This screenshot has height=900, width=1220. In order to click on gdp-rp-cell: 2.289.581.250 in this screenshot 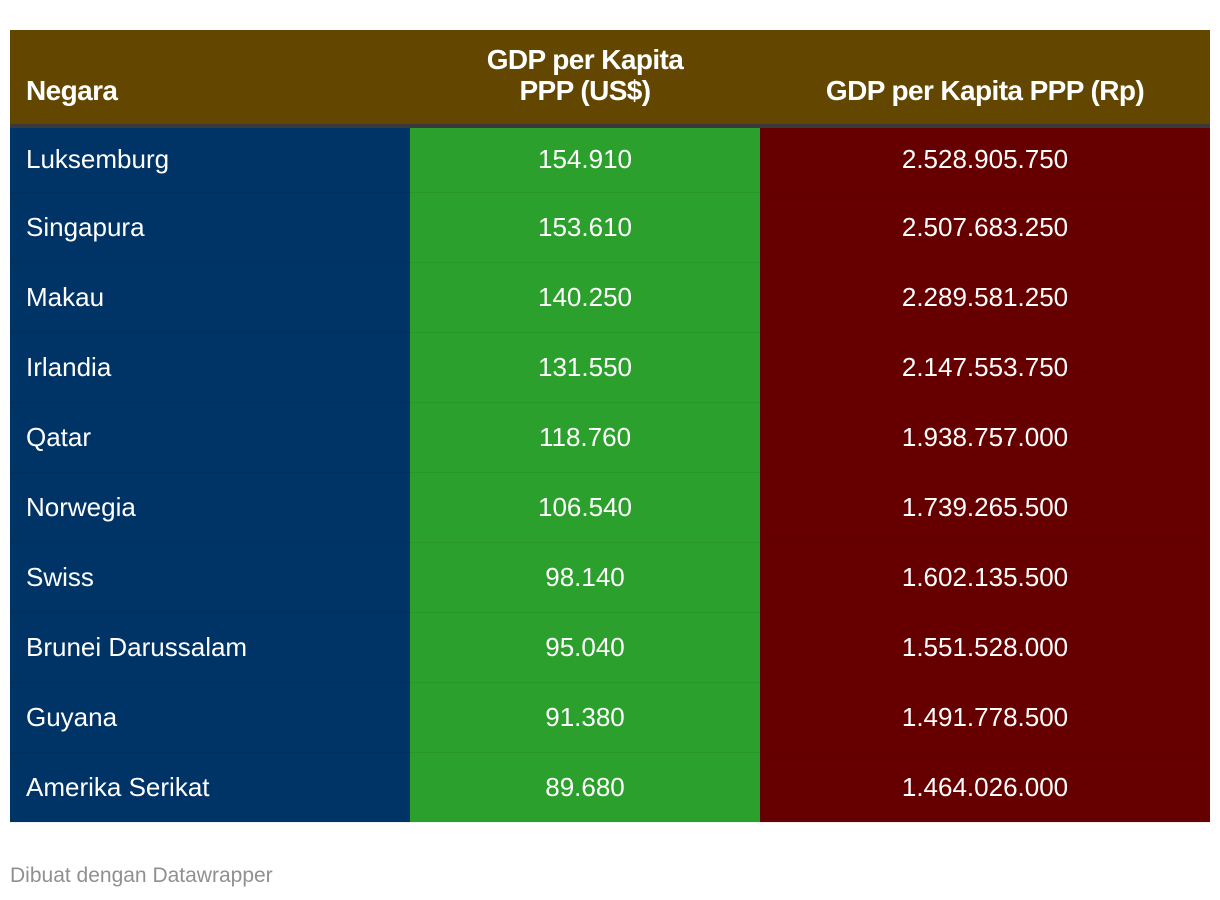, I will do `click(985, 297)`.